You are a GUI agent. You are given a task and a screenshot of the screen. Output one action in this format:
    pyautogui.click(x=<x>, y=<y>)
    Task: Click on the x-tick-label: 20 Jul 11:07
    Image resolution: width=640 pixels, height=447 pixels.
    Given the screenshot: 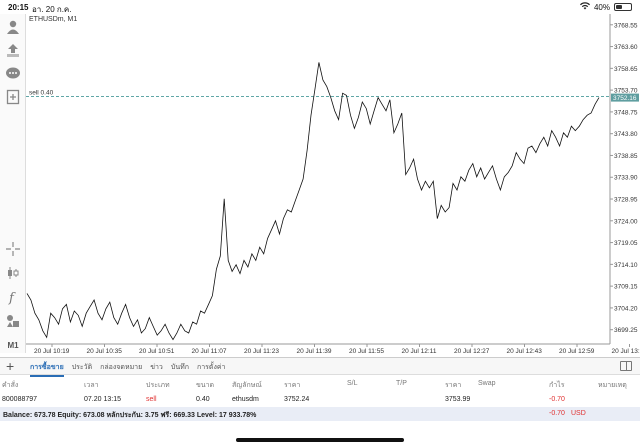 What is the action you would take?
    pyautogui.click(x=209, y=351)
    